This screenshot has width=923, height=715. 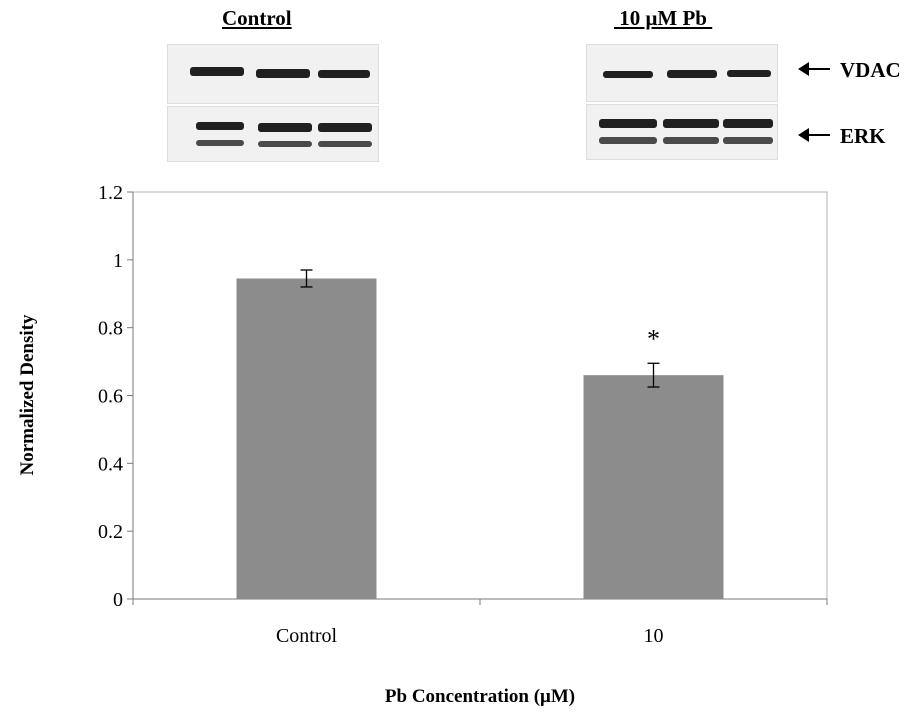 I want to click on y-axis: 0 0.2 0.4 0.6 0.8 1 1.2, so click(x=116, y=396).